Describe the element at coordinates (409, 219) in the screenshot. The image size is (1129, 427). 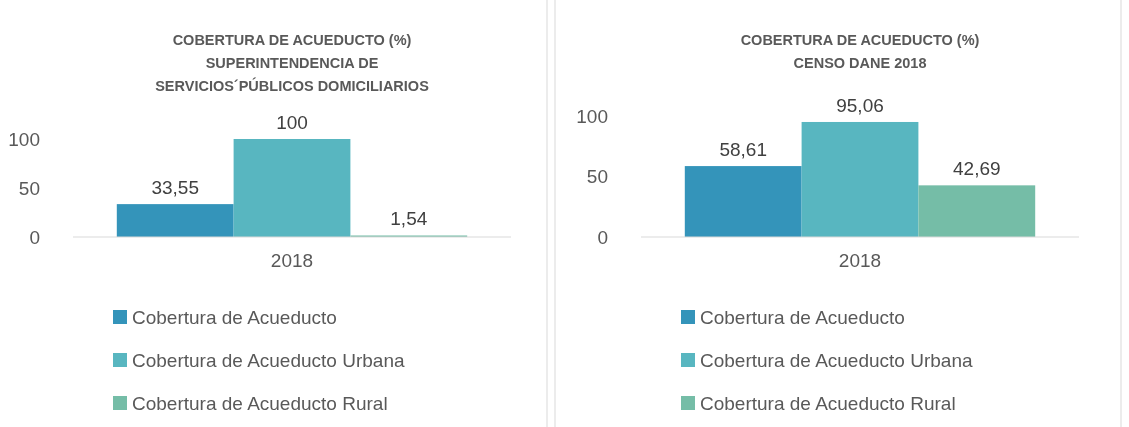
I see `data-label: 1,54` at that location.